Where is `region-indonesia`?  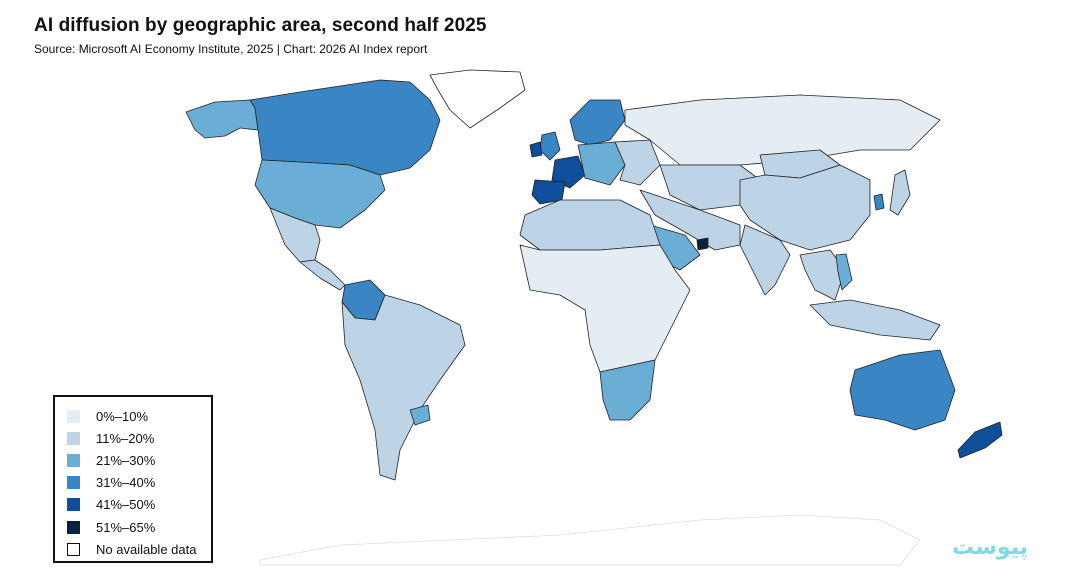
region-indonesia is located at coordinates (875, 320).